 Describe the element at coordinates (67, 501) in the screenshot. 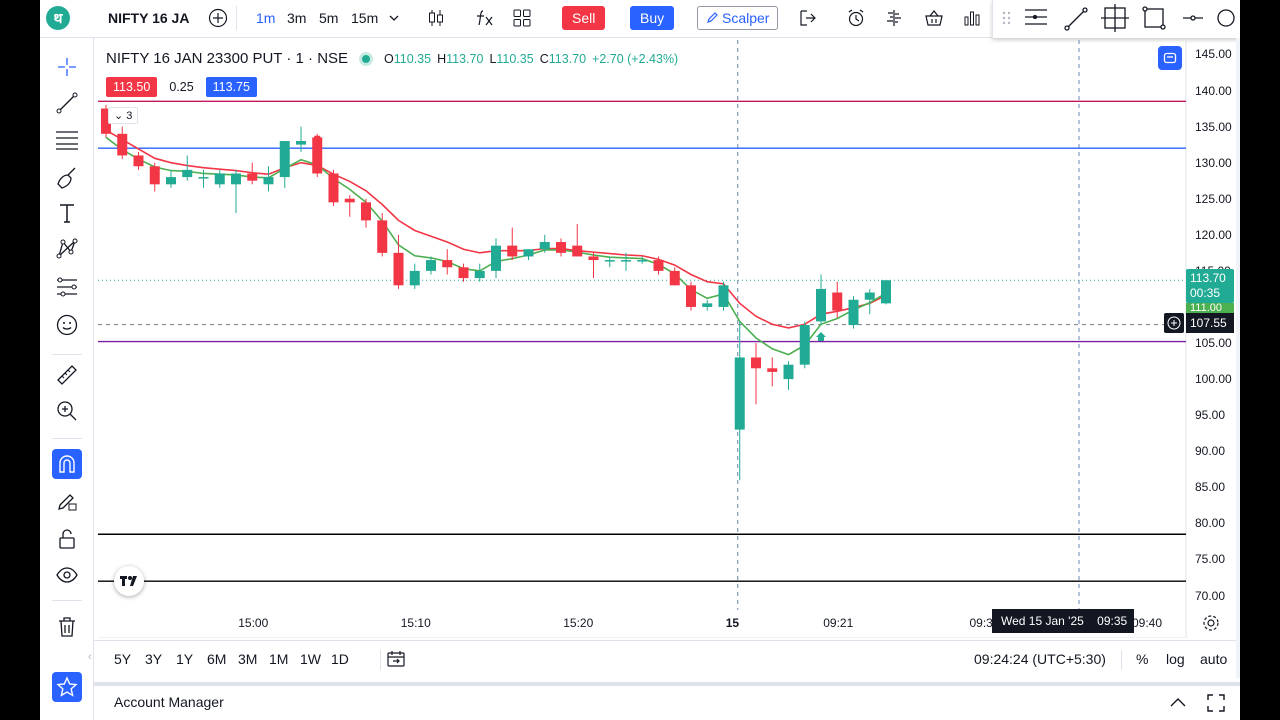

I see `stay-in-drawing-mode-tool` at that location.